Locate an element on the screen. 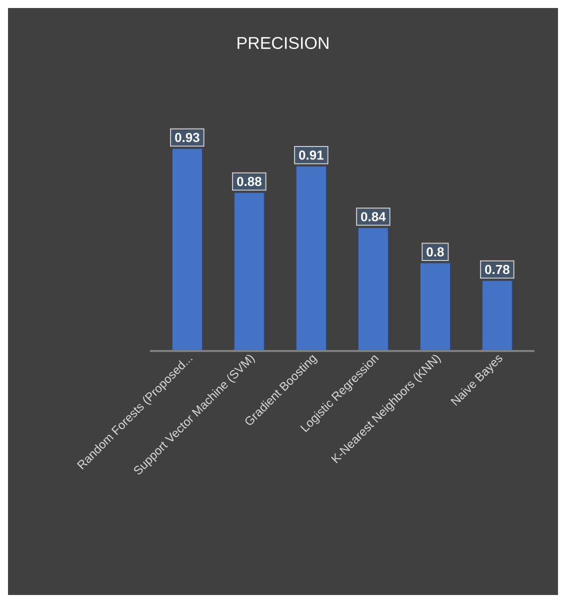 This screenshot has height=603, width=566. data-label: 0.84 is located at coordinates (373, 217).